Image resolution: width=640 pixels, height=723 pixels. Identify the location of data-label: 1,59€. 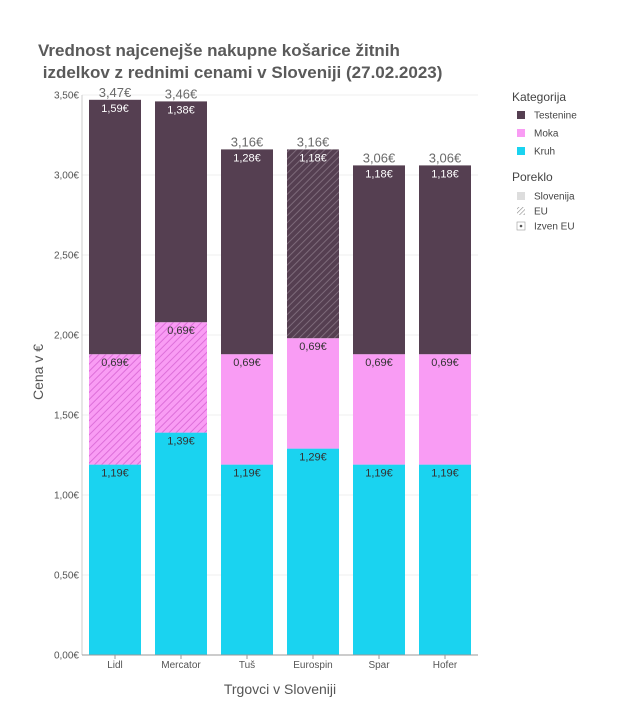
(115, 109).